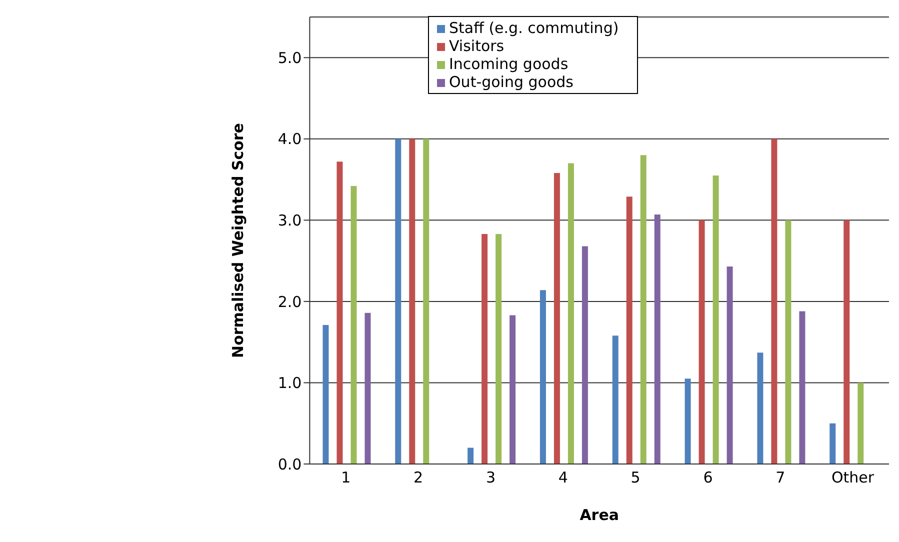  Describe the element at coordinates (708, 477) in the screenshot. I see `x-tick-label: 6` at that location.